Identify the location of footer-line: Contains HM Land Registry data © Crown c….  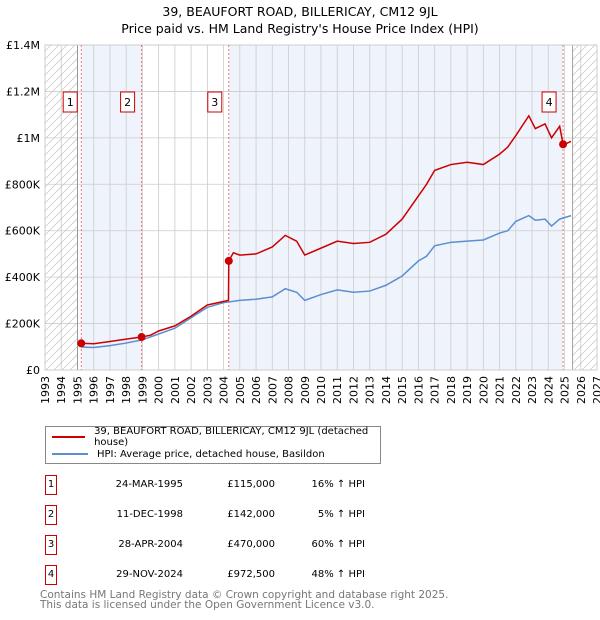
(244, 595).